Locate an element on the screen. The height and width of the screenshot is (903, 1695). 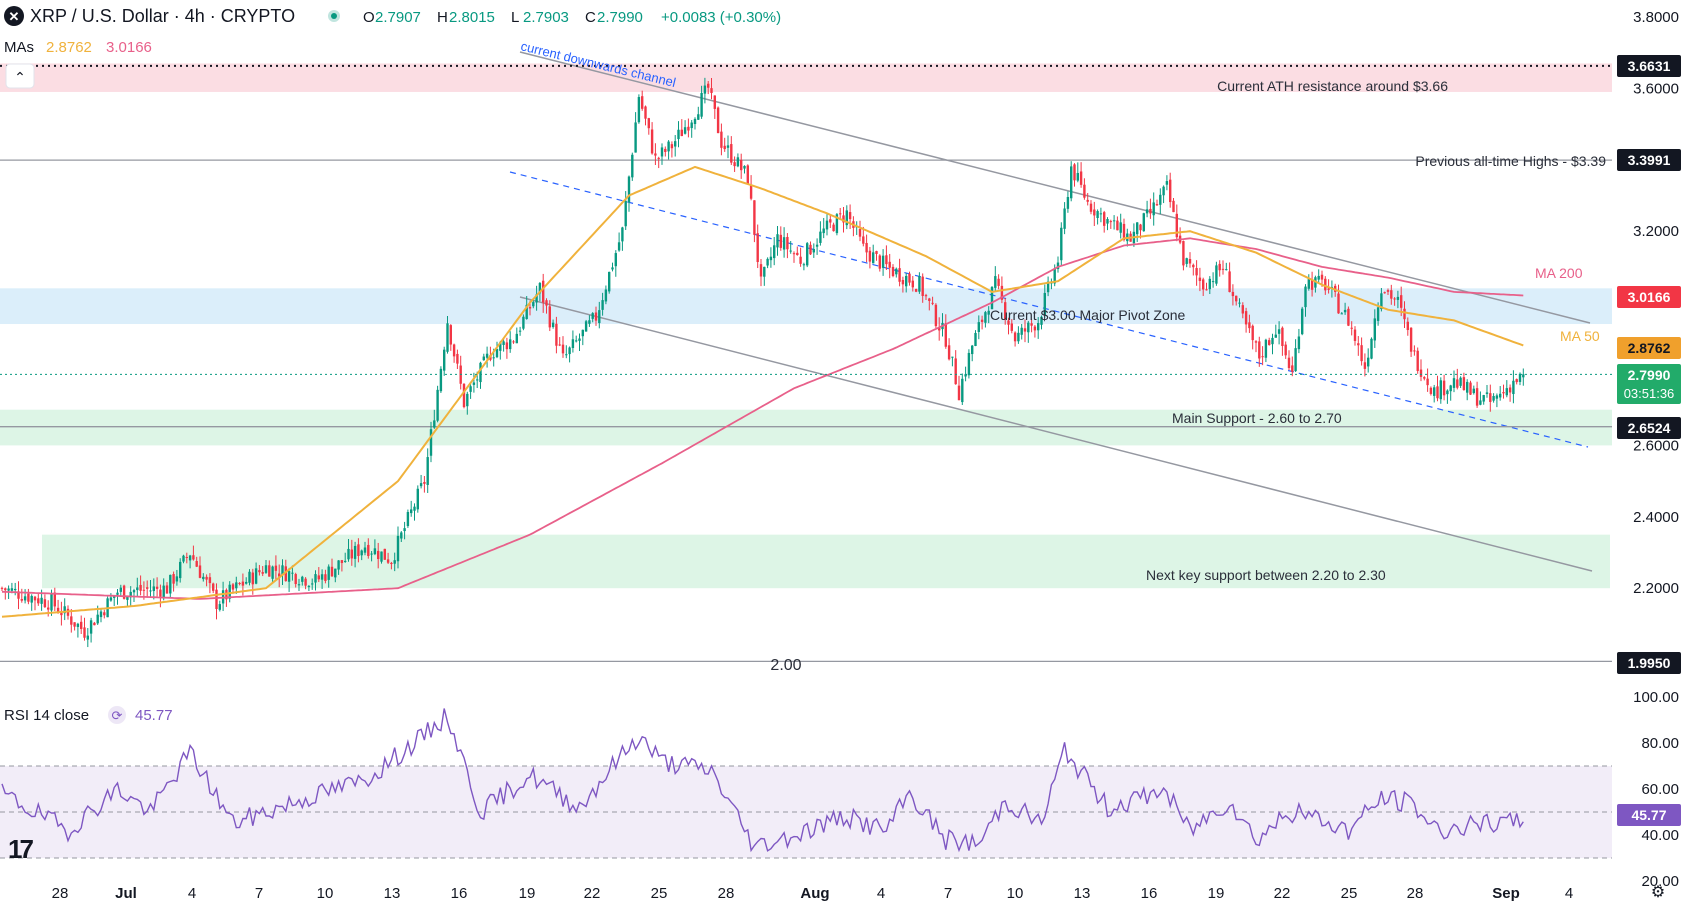
ohlc-value: 2.7907 is located at coordinates (398, 17).